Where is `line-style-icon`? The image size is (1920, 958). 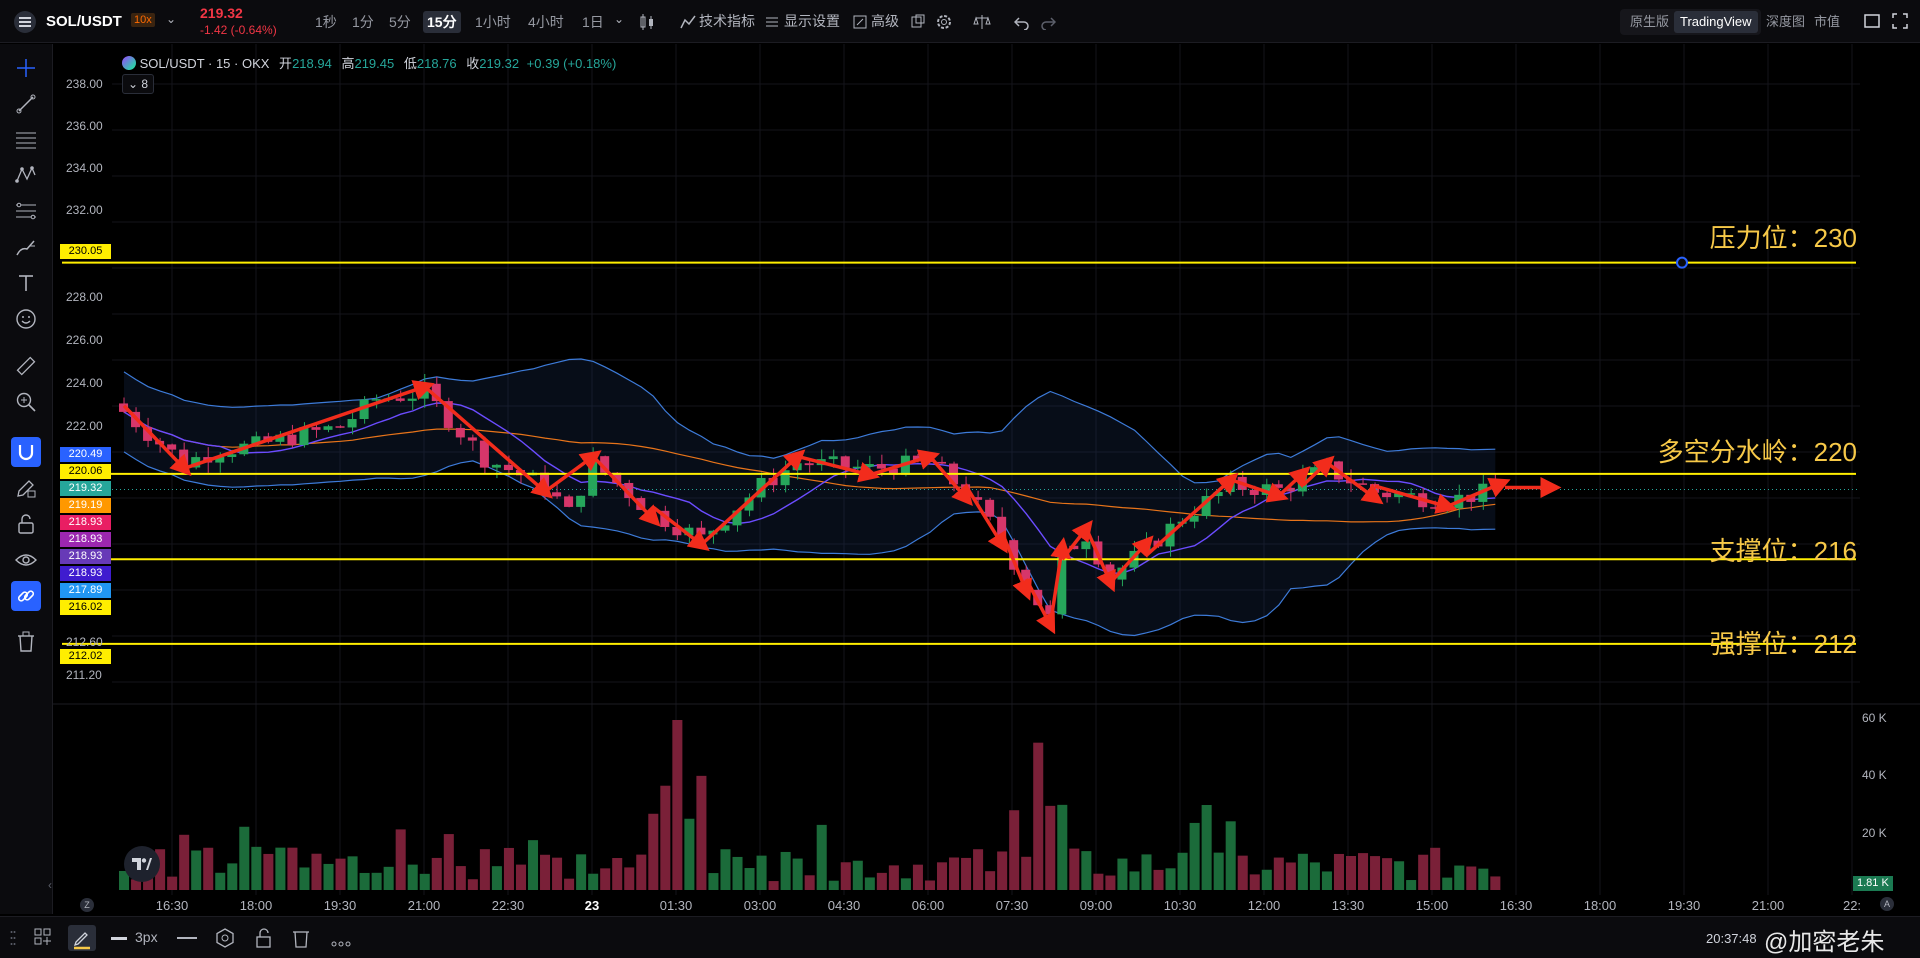 line-style-icon is located at coordinates (187, 938).